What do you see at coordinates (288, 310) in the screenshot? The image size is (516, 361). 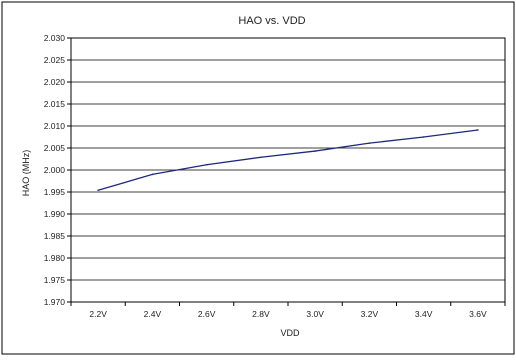 I see `x-axis-ticks: 2.2V 2.4V 2.6V 2.8V 3.0V 3.2V 3.4V 3.6V` at bounding box center [288, 310].